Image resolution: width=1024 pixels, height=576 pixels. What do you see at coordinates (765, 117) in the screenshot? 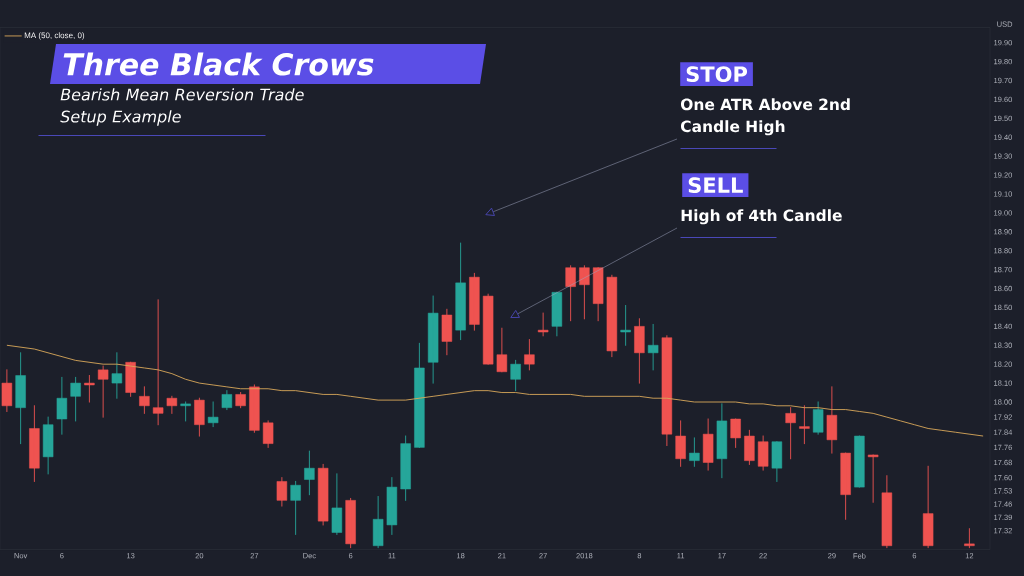
I see `annotation: One ATR Above 2nd Candle High` at bounding box center [765, 117].